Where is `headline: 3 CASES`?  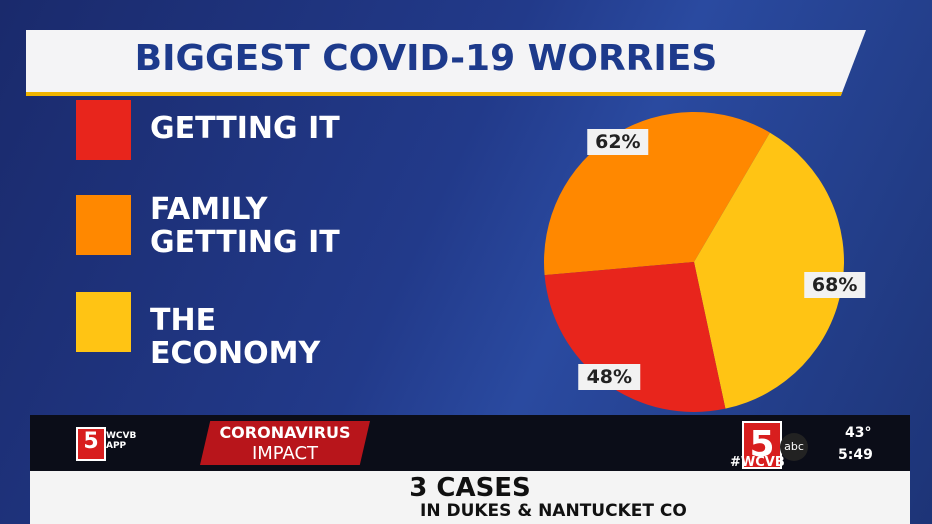 headline: 3 CASES is located at coordinates (470, 488).